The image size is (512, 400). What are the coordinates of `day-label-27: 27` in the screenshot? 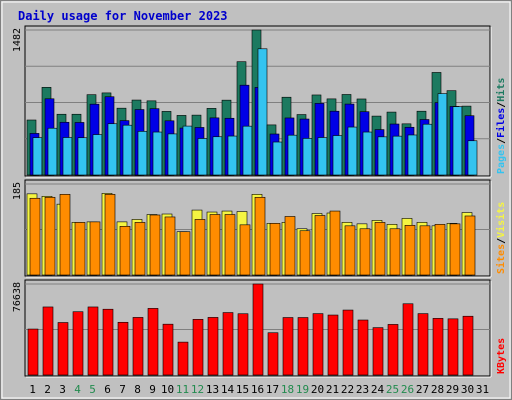 It's located at (422, 389).